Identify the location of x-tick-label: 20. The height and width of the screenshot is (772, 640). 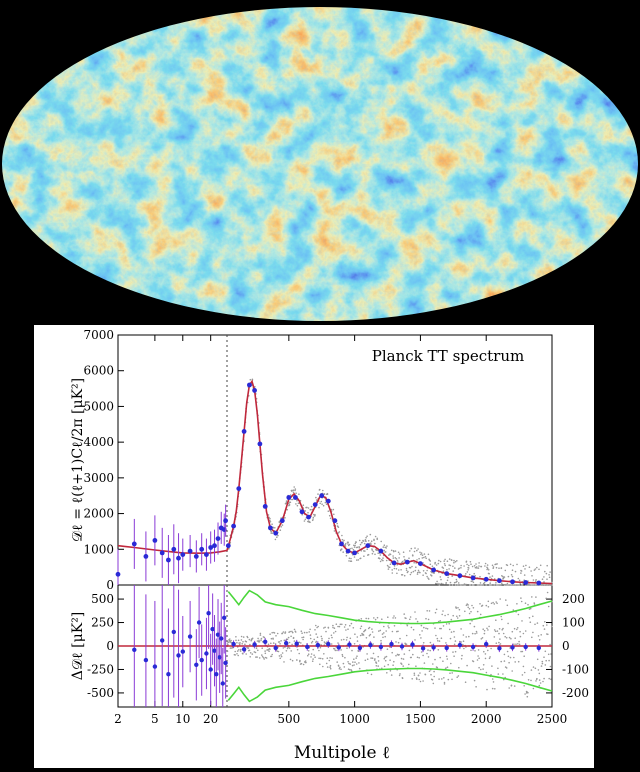
(210, 719).